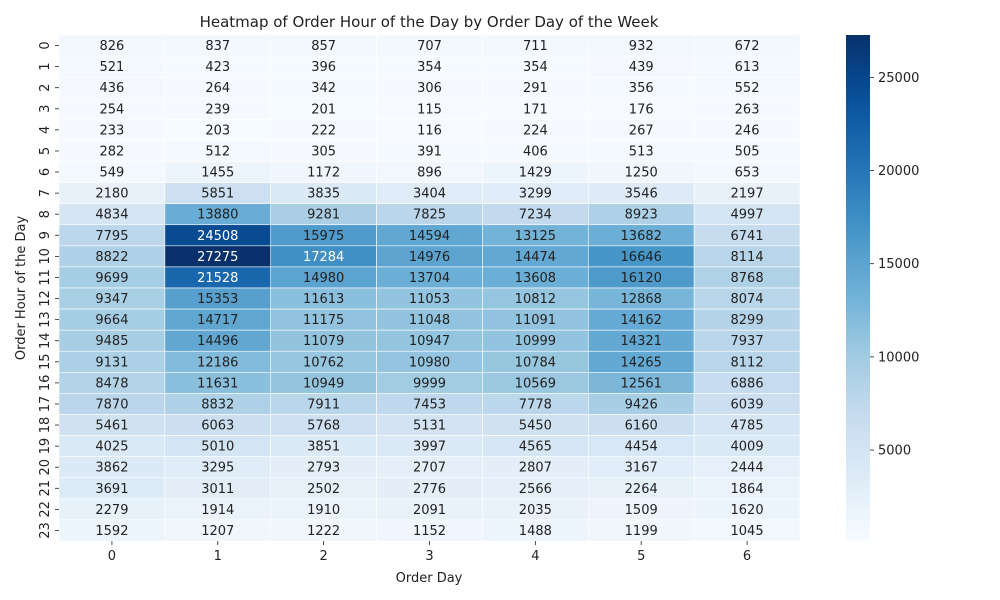  I want to click on cell-value-label: 672, so click(747, 46).